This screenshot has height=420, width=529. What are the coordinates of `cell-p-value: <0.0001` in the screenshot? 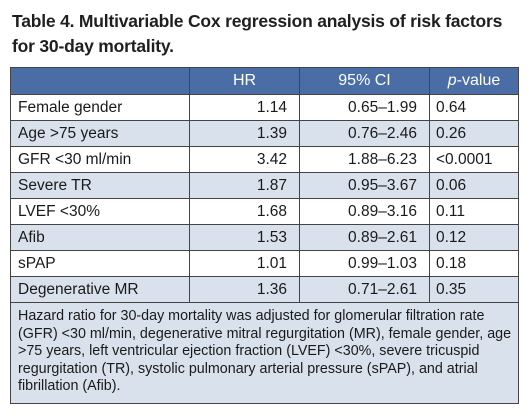 It's located at (474, 159).